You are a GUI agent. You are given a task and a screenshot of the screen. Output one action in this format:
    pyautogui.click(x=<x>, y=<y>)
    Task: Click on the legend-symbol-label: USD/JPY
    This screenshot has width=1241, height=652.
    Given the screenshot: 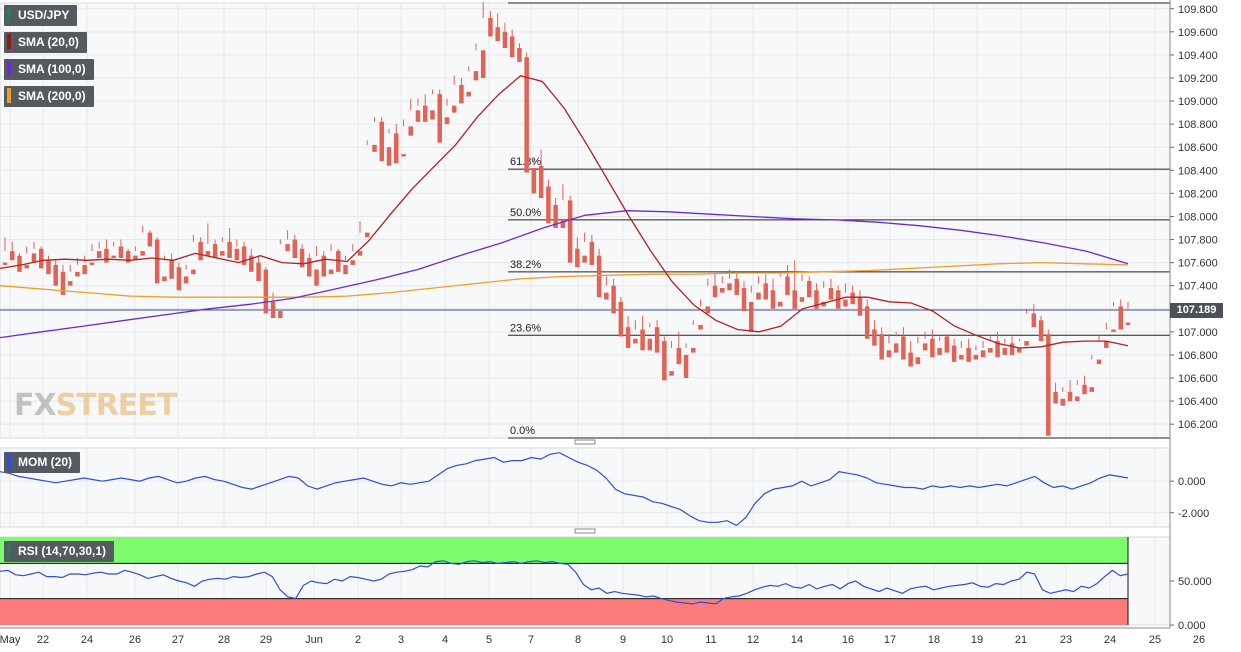 What is the action you would take?
    pyautogui.click(x=44, y=15)
    